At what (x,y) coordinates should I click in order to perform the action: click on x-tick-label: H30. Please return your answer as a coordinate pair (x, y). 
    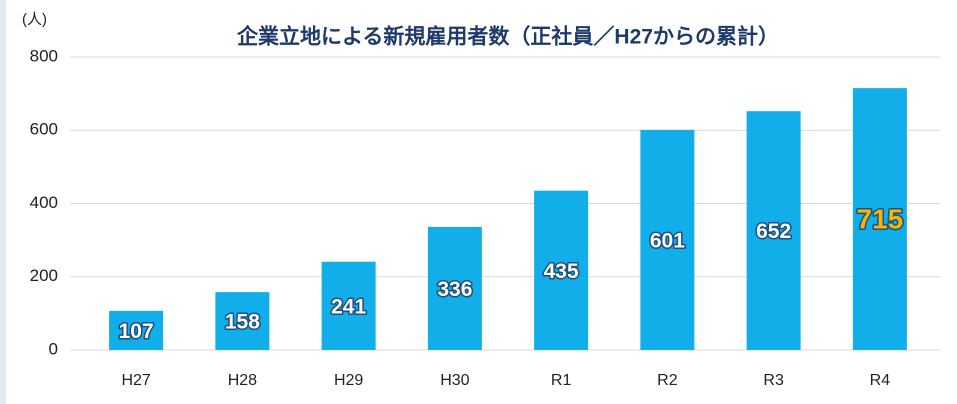
    Looking at the image, I should click on (454, 380).